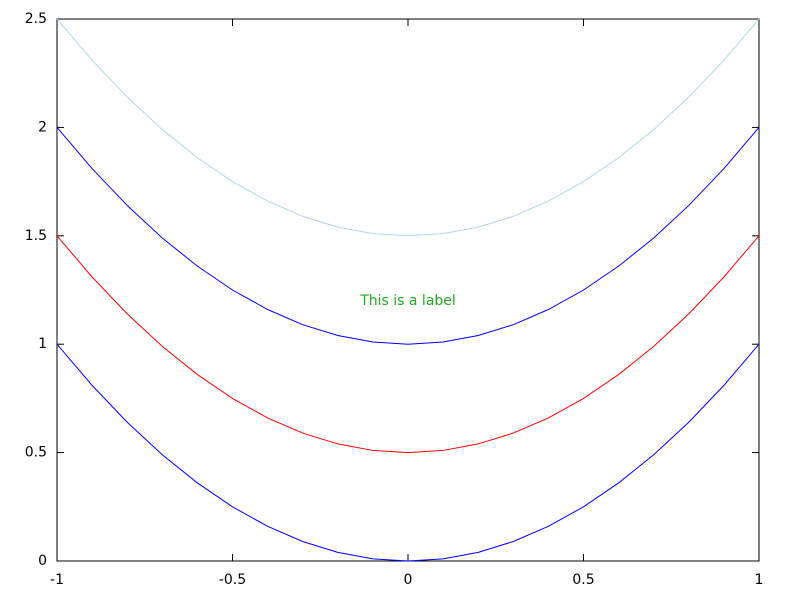 The image size is (800, 600). Describe the element at coordinates (408, 580) in the screenshot. I see `x-tick-label: 0` at that location.